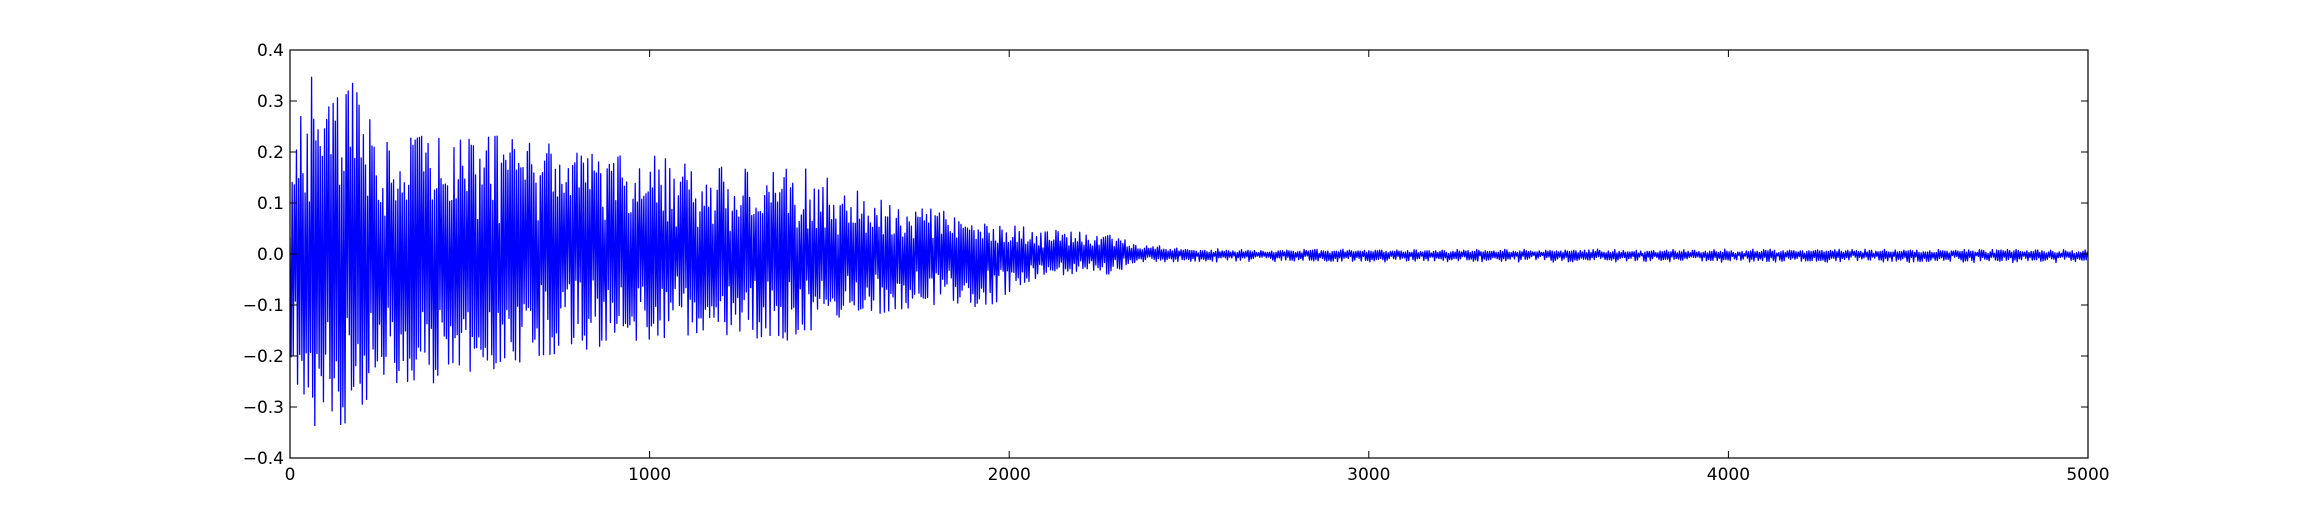 The image size is (2318, 512). Describe the element at coordinates (263, 357) in the screenshot. I see `y-tick-label: −0.2` at that location.